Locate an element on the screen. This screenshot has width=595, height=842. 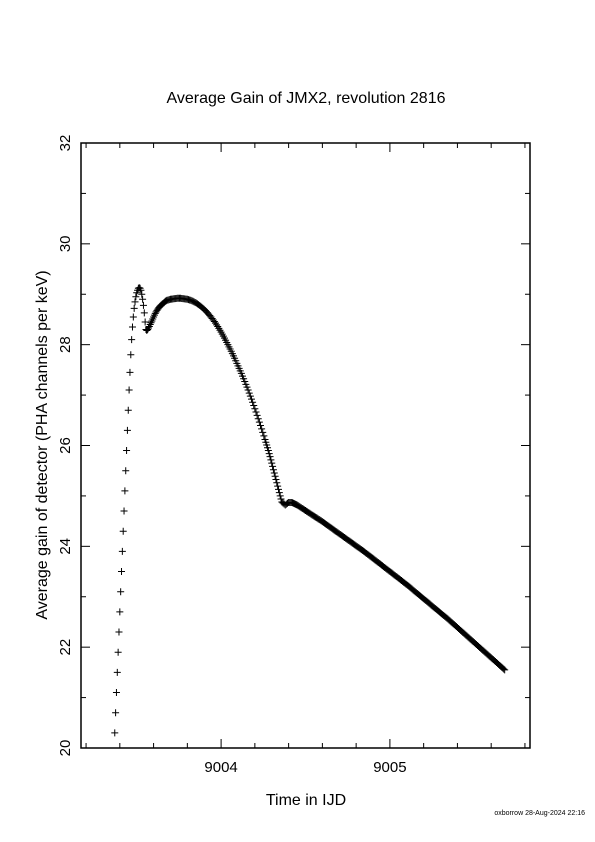
y-tick-label: 30 is located at coordinates (65, 243).